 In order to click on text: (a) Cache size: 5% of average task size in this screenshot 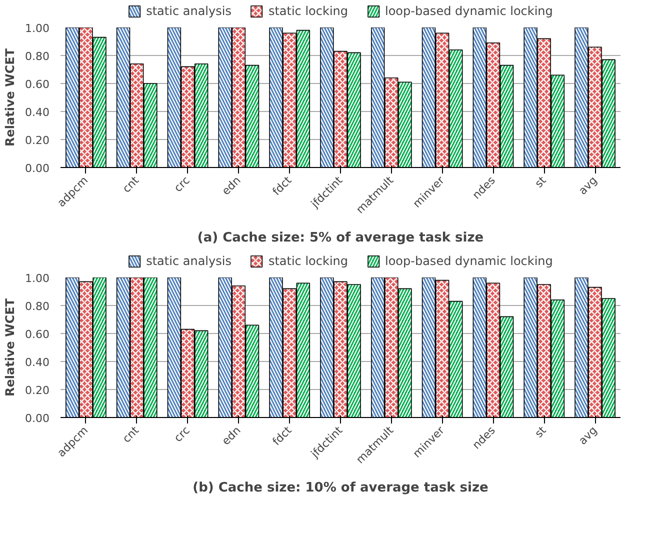, I will do `click(340, 238)`.